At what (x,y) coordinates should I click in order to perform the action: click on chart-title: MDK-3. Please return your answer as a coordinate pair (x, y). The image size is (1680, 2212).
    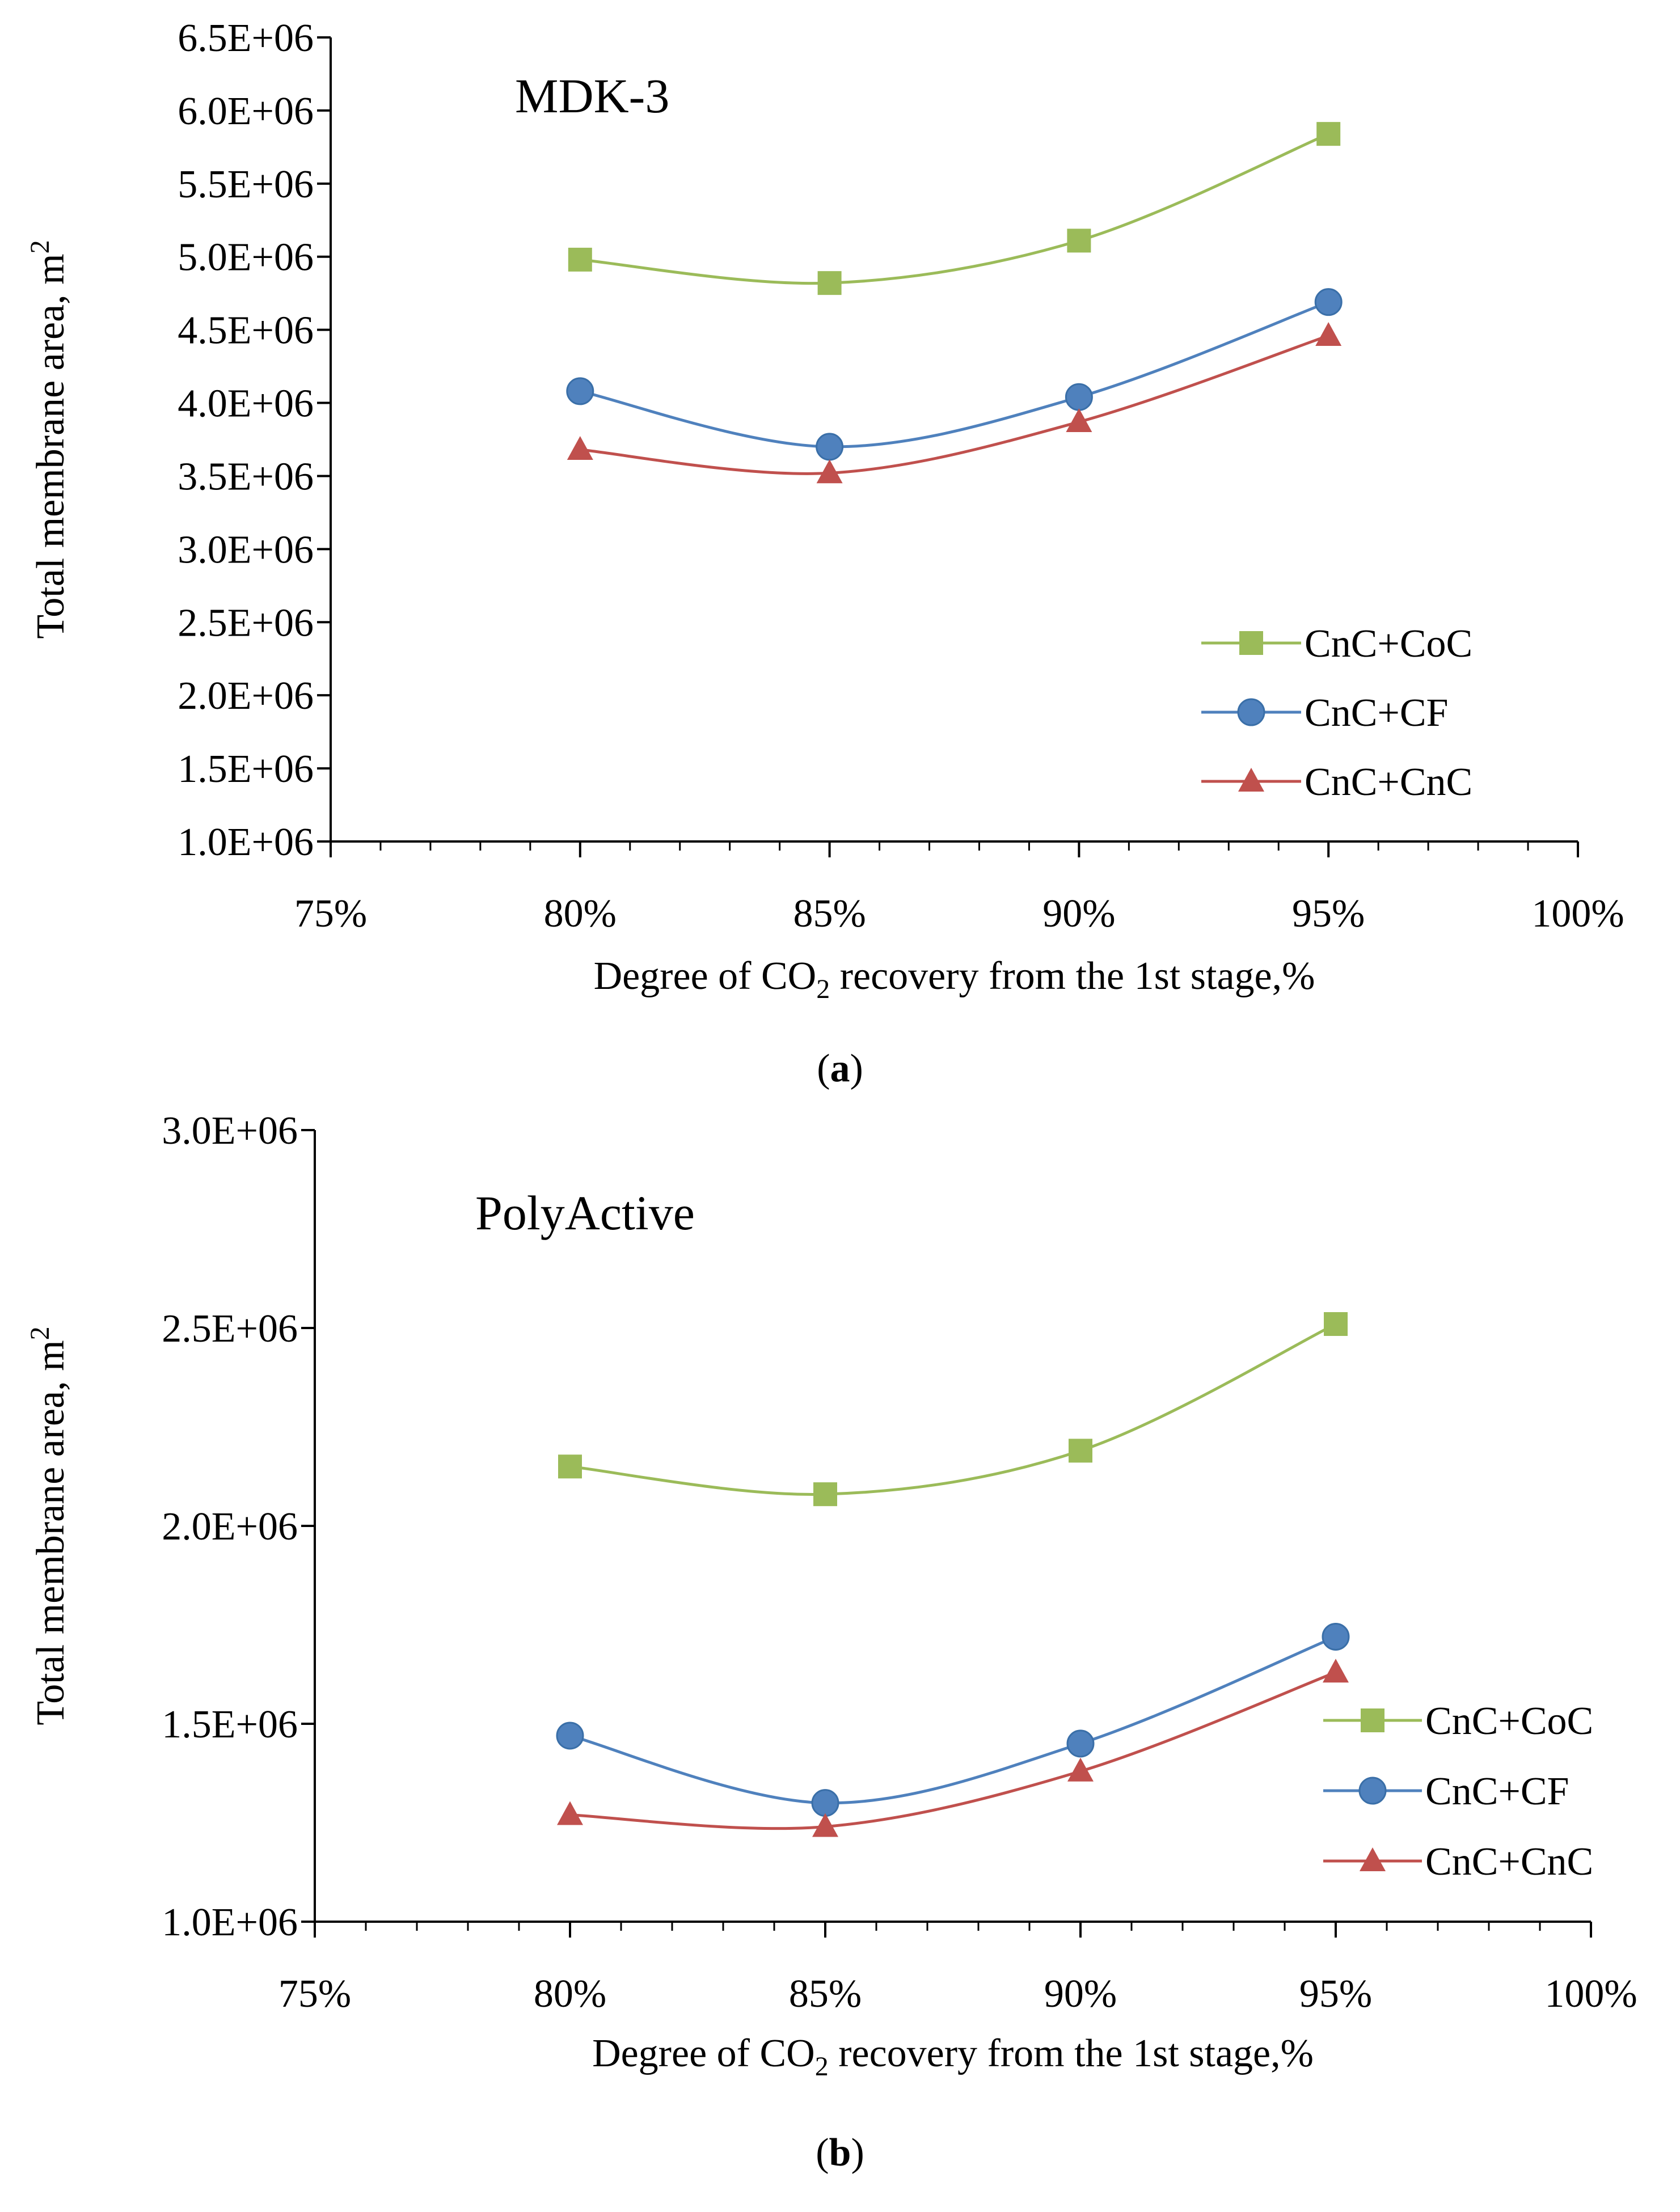
    Looking at the image, I should click on (592, 96).